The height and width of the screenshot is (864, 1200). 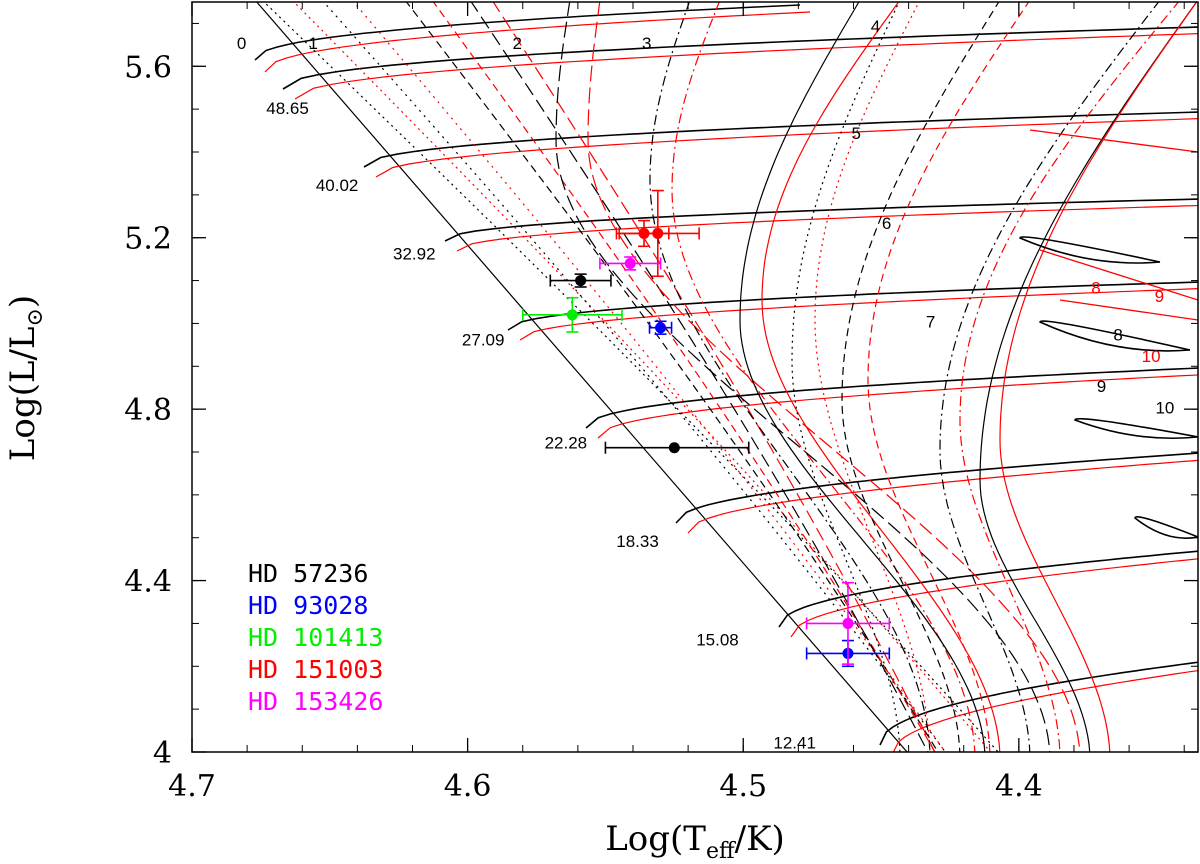 What do you see at coordinates (1019, 786) in the screenshot?
I see `x-tick-label: 4.4` at bounding box center [1019, 786].